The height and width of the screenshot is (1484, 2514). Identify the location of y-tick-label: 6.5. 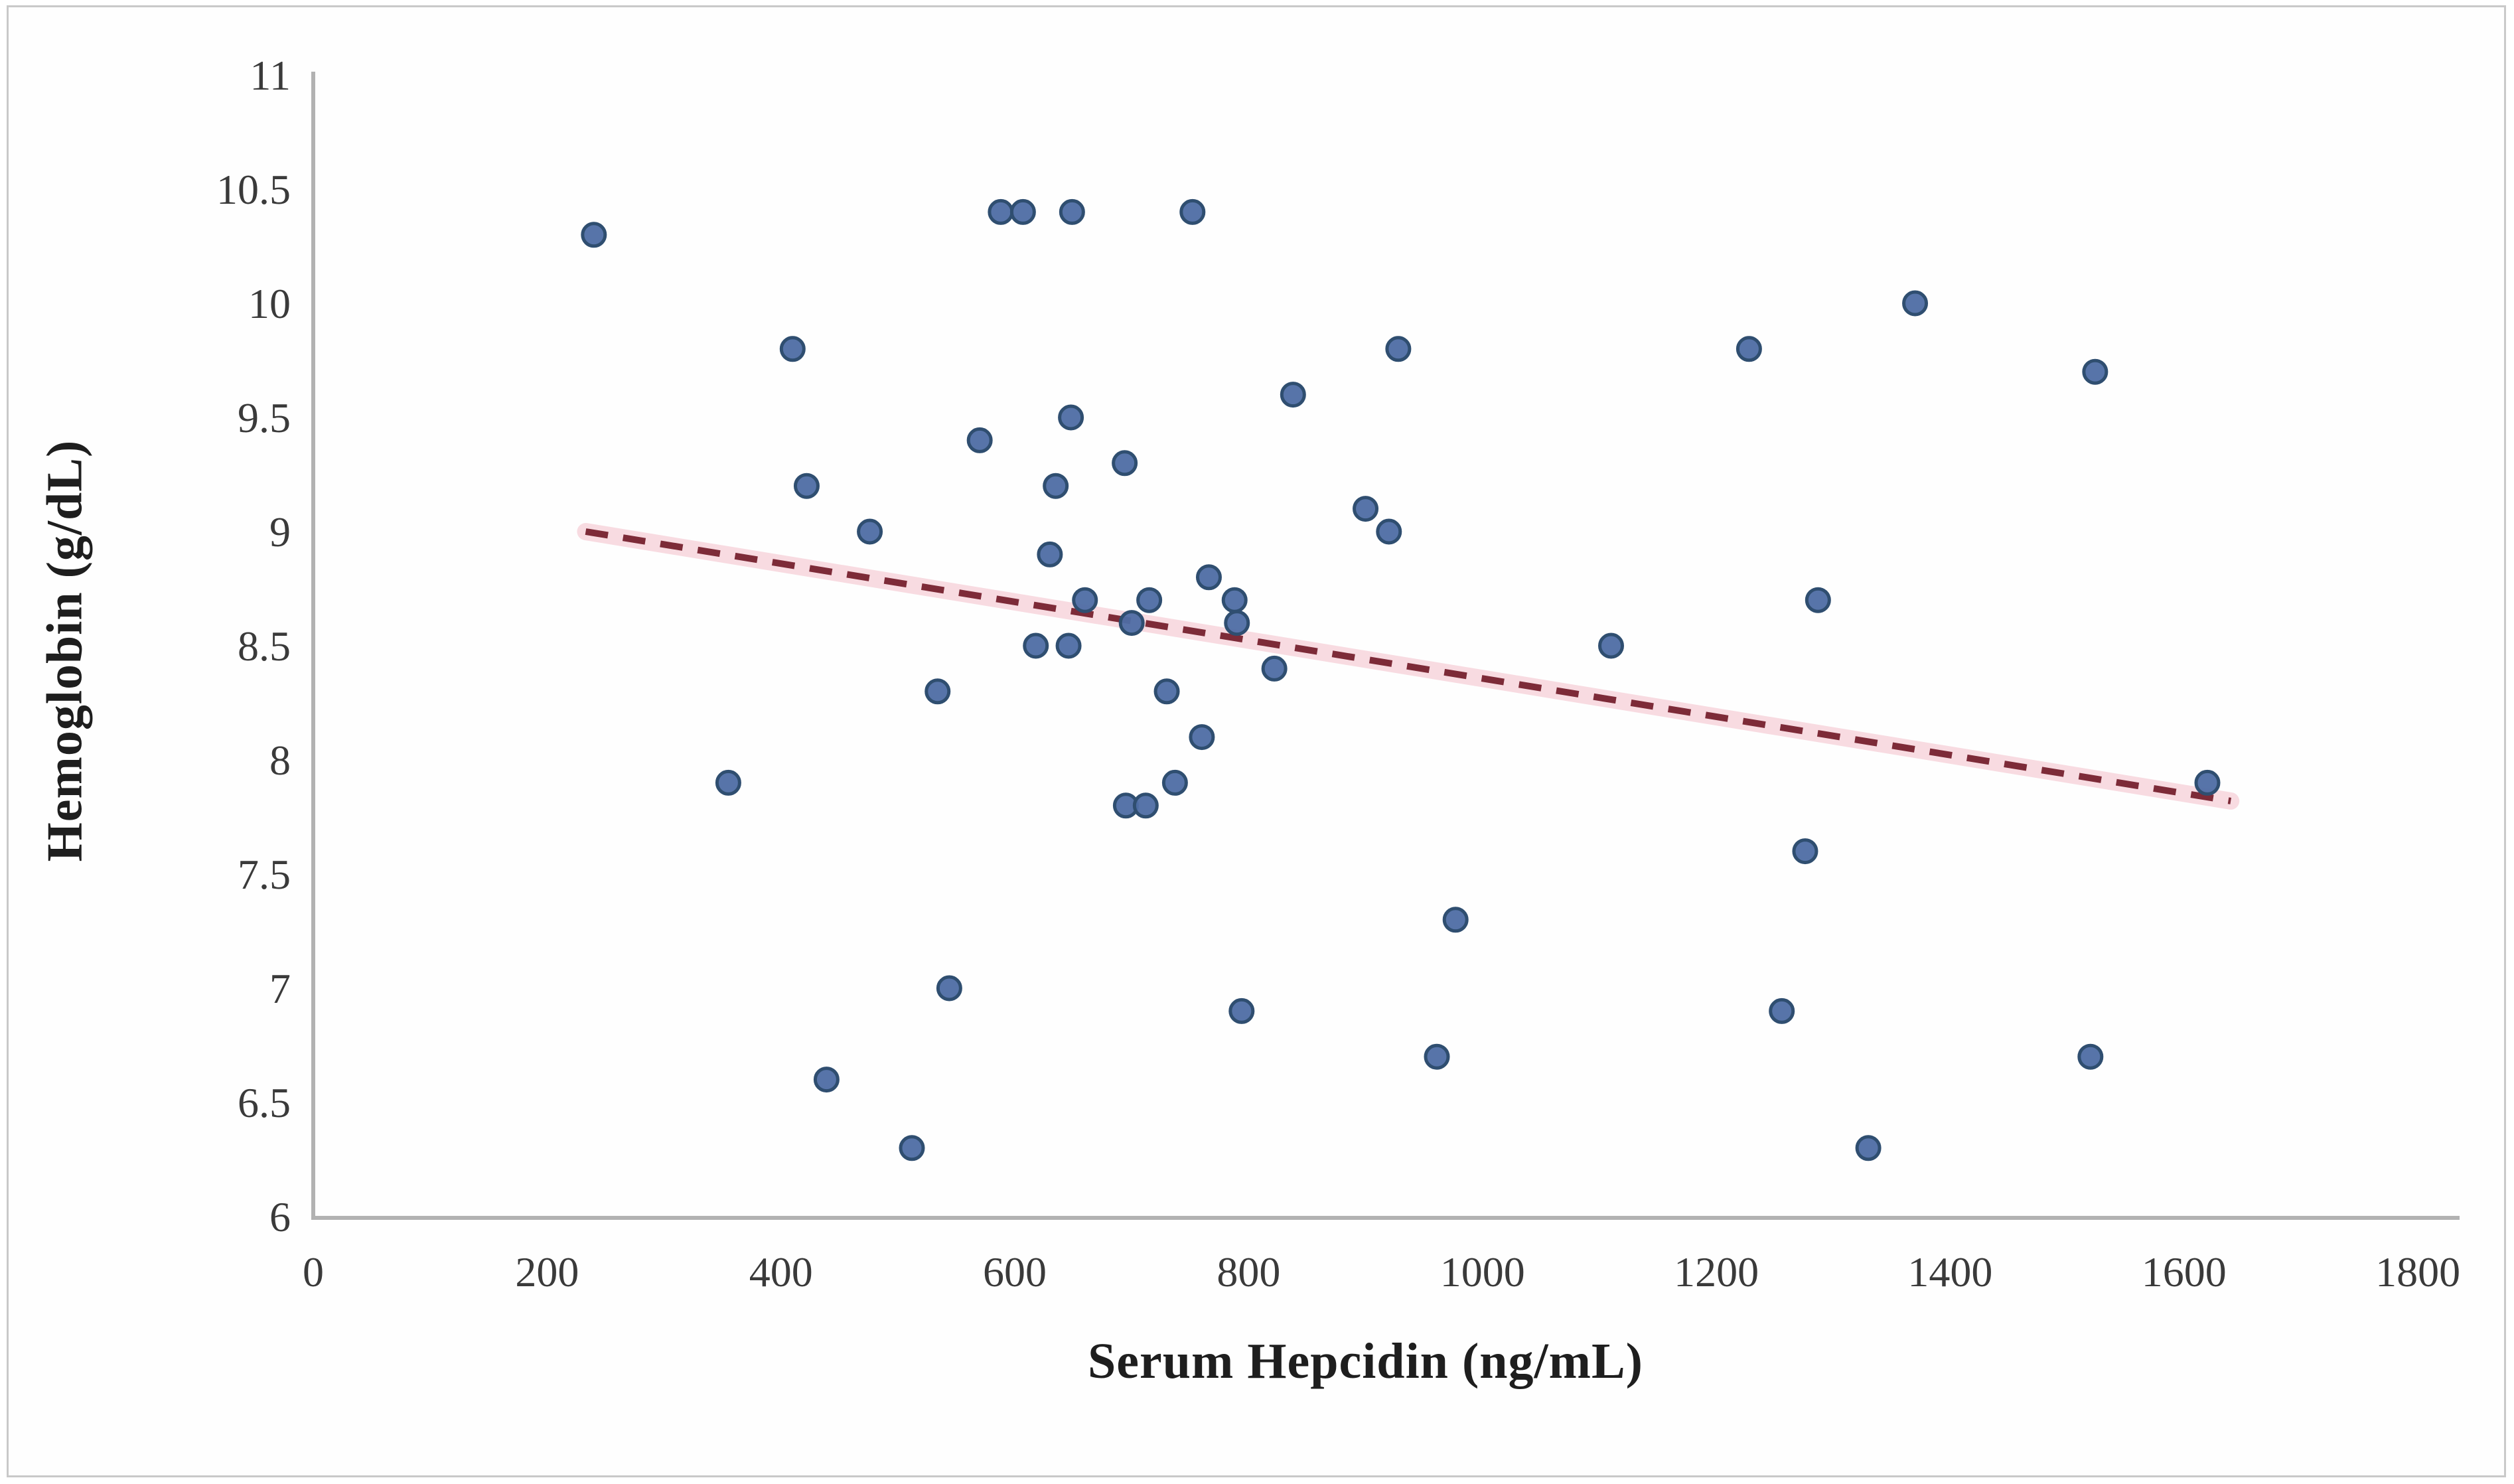
(264, 1102).